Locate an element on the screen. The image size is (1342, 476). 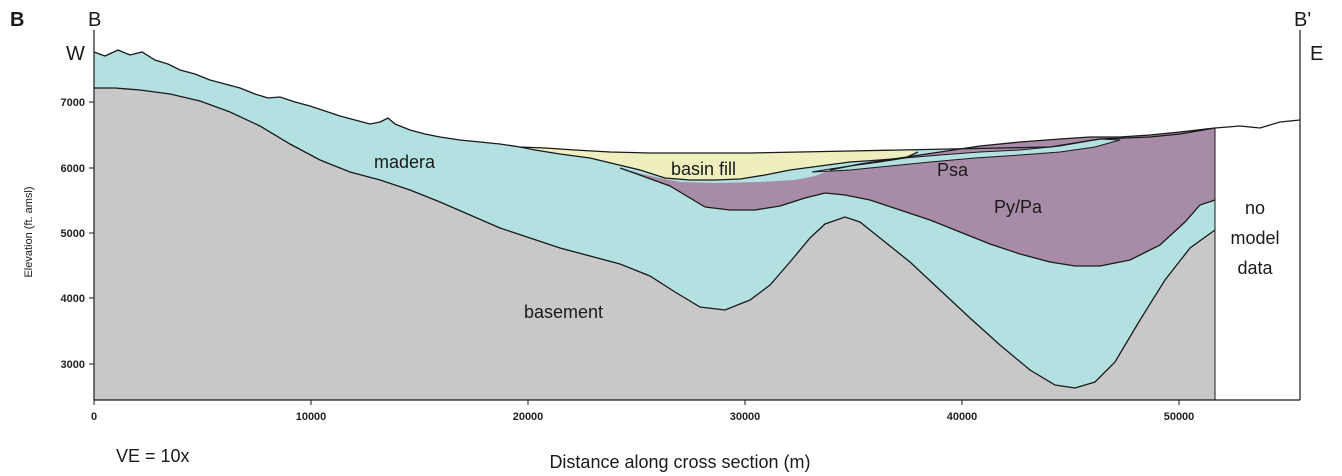
section-start-label: B is located at coordinates (94, 20).